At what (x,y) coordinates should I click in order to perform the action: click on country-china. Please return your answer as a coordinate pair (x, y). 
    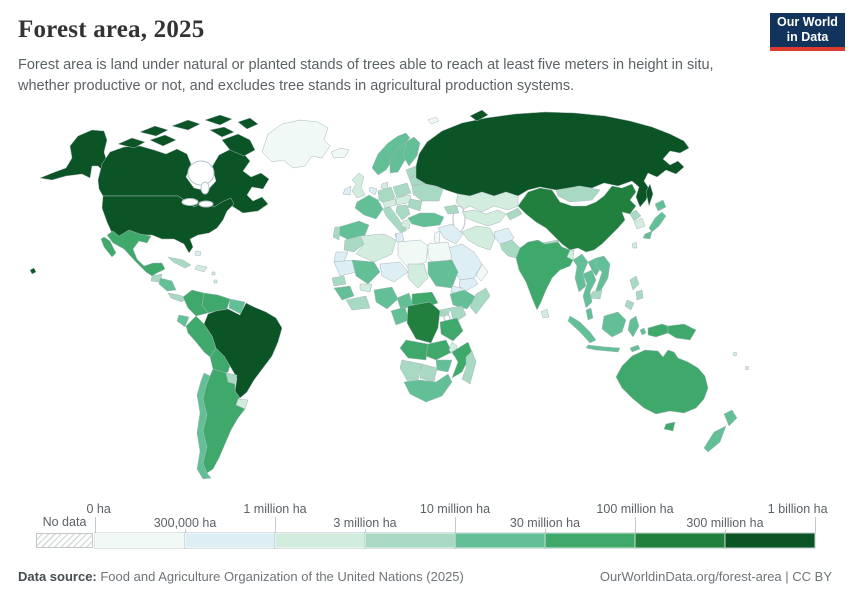
    Looking at the image, I should click on (577, 218).